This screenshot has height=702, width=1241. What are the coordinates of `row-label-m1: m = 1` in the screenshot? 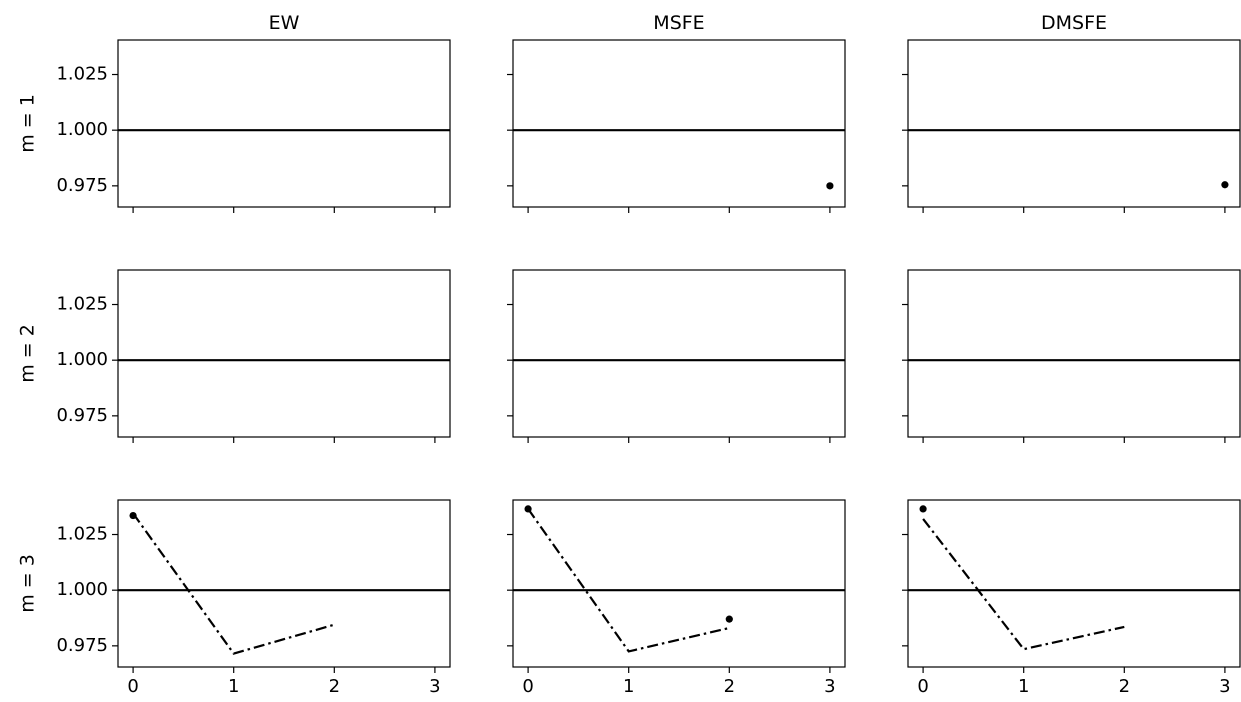 It's located at (28, 123).